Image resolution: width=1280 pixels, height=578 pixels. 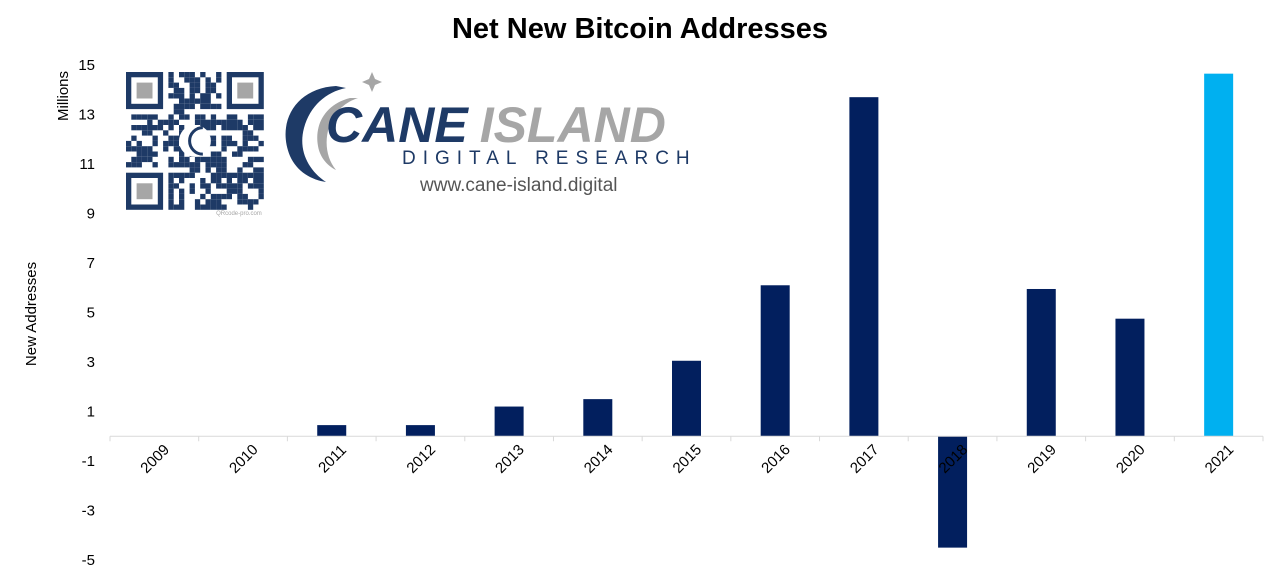 What do you see at coordinates (91, 214) in the screenshot?
I see `y-tick-label: 9` at bounding box center [91, 214].